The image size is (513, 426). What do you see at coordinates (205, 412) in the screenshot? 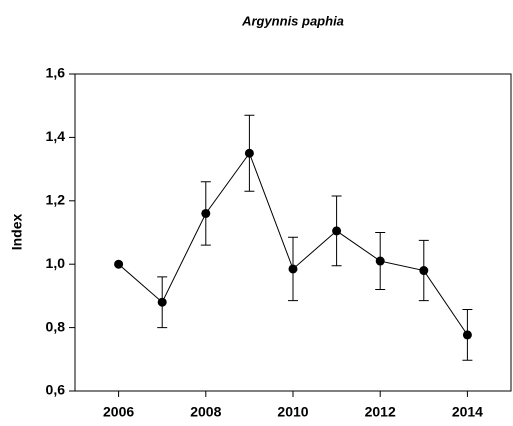
I see `x-tick-label: 2008` at bounding box center [205, 412].